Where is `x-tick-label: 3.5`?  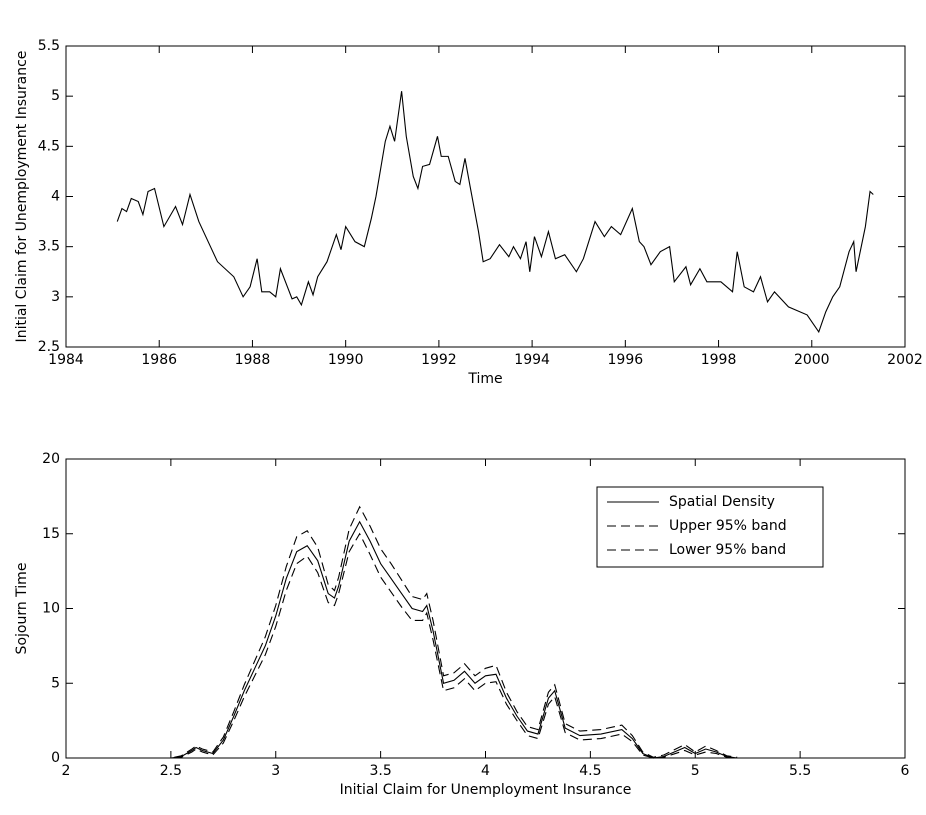
x-tick-label: 3.5 is located at coordinates (380, 771).